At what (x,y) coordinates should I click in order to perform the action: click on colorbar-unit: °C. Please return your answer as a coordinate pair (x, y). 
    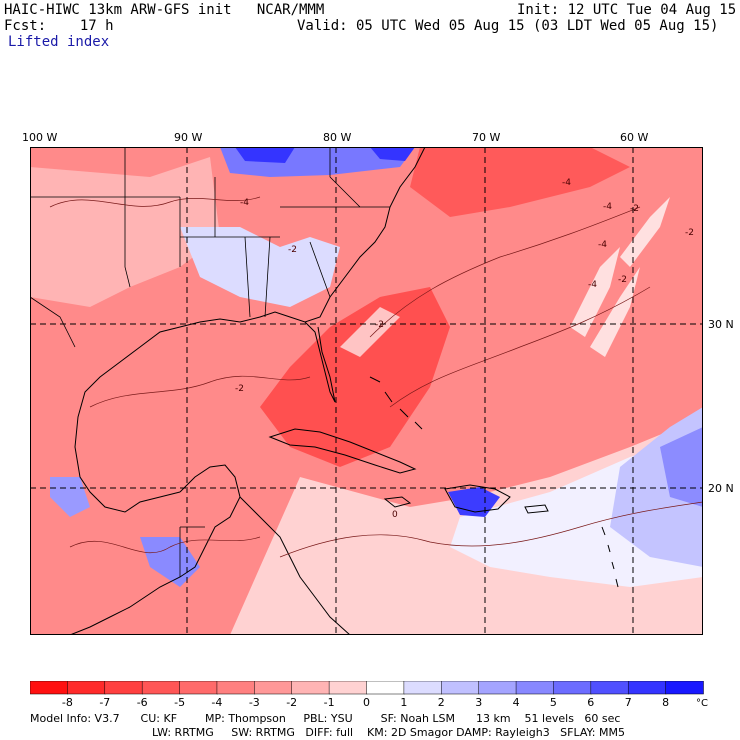
    Looking at the image, I should click on (702, 703).